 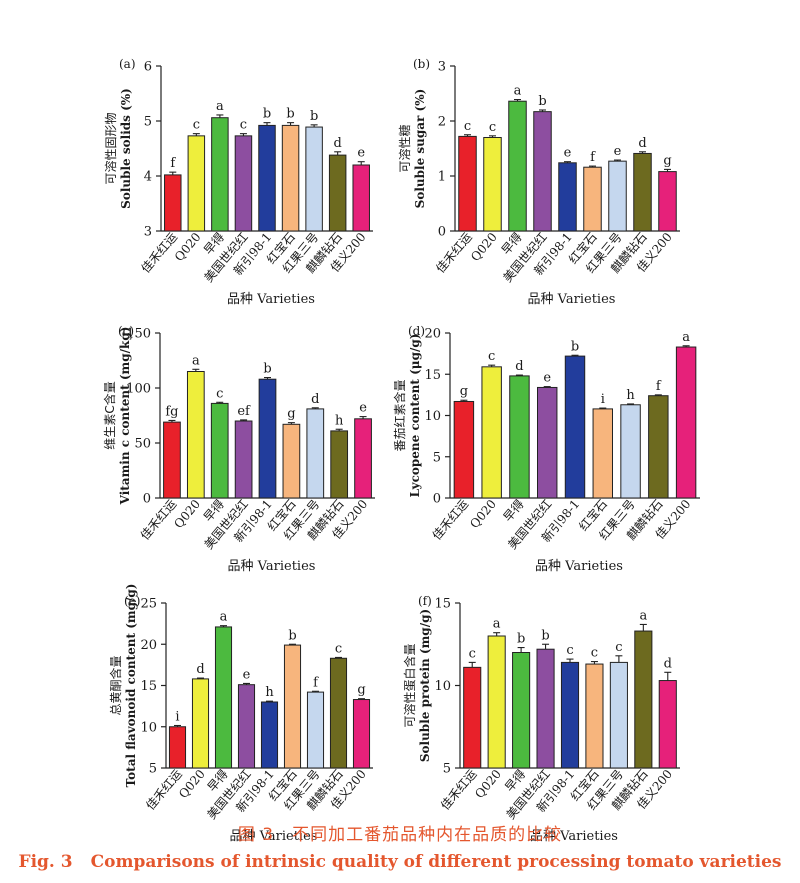 What do you see at coordinates (409, 685) in the screenshot?
I see `y-axis-label-zh: 可溶性蛋白含量` at bounding box center [409, 685].